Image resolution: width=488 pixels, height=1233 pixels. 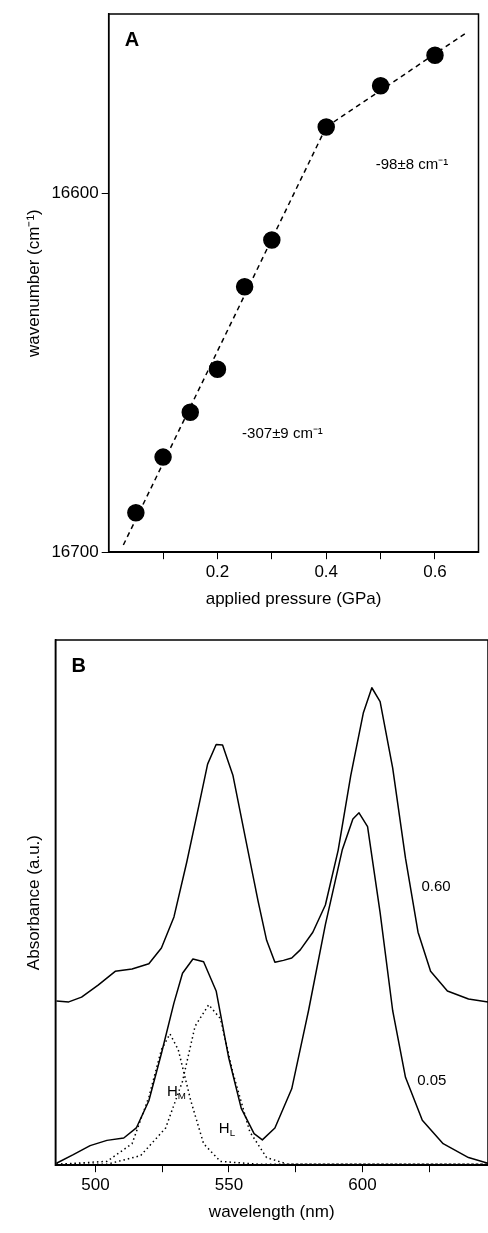 I want to click on y-axis-title: Absorbance (a.u.), so click(x=33, y=903).